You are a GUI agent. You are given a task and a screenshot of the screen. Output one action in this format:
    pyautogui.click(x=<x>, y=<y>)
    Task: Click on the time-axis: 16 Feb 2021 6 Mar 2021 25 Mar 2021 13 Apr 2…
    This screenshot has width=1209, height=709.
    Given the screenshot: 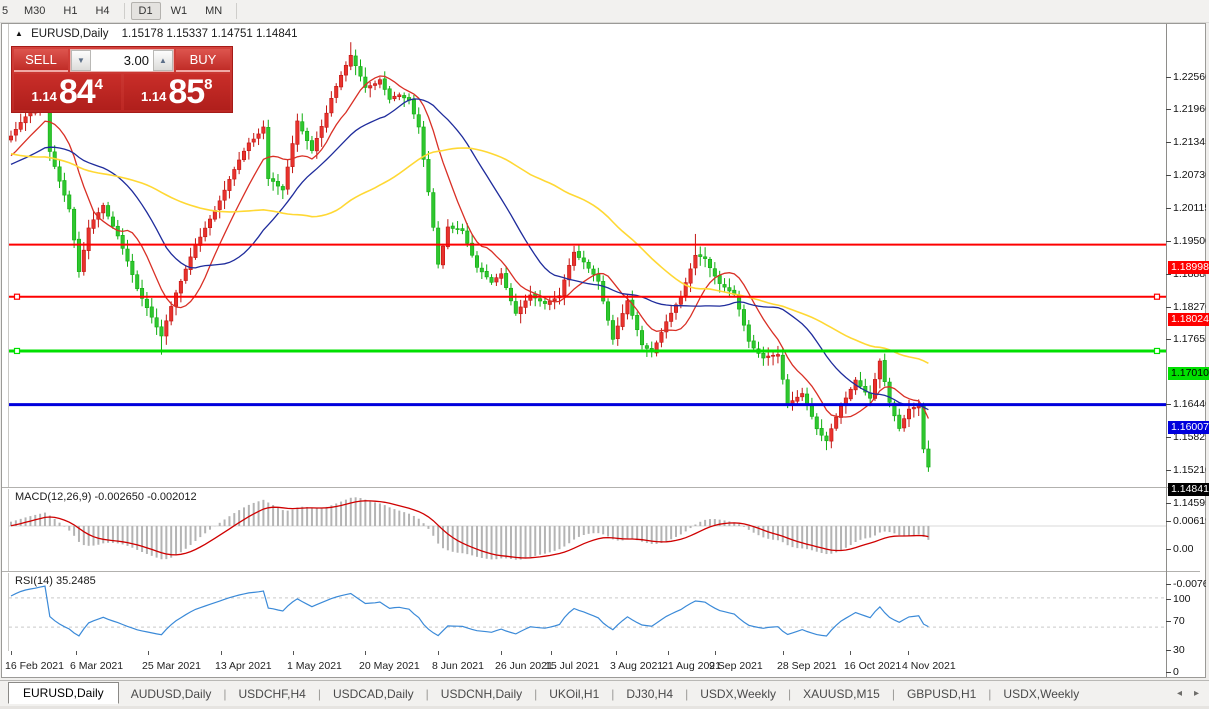 What is the action you would take?
    pyautogui.click(x=583, y=664)
    